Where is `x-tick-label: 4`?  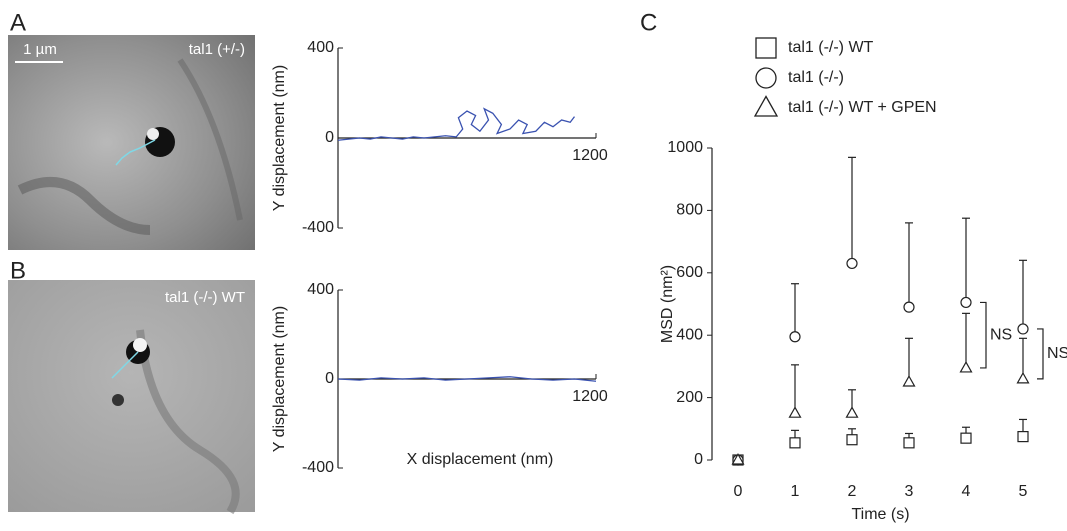
x-tick-label: 4 is located at coordinates (966, 491).